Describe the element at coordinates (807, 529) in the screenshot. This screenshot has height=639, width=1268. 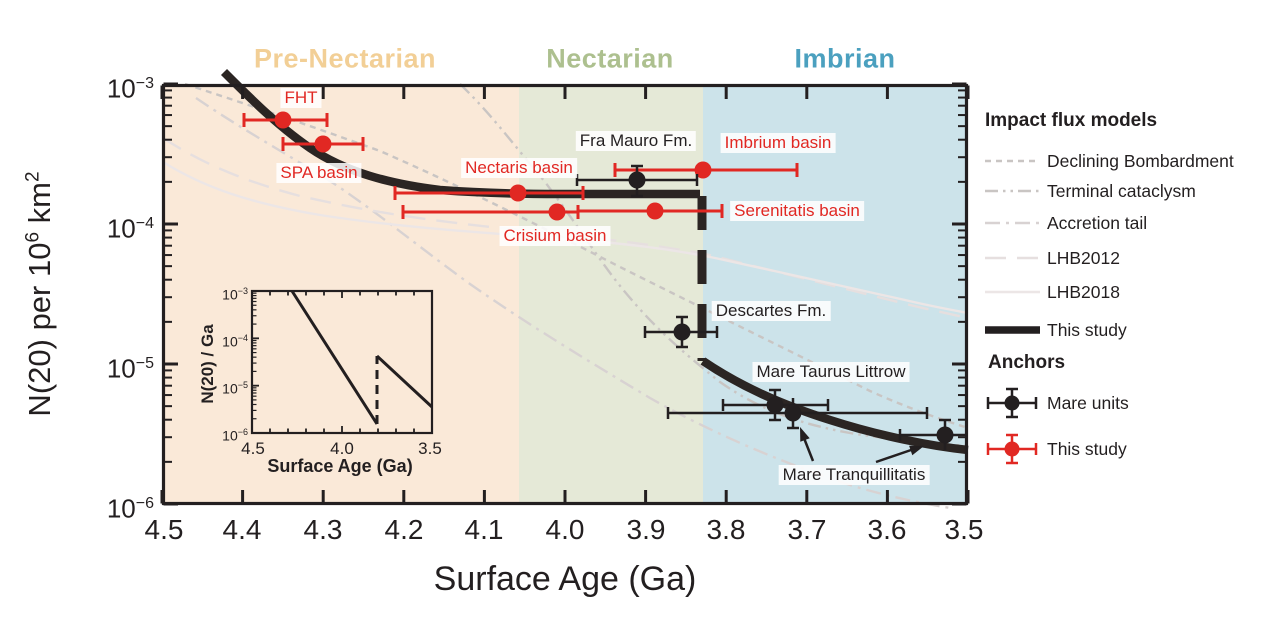
I see `x-tick: 3.7` at that location.